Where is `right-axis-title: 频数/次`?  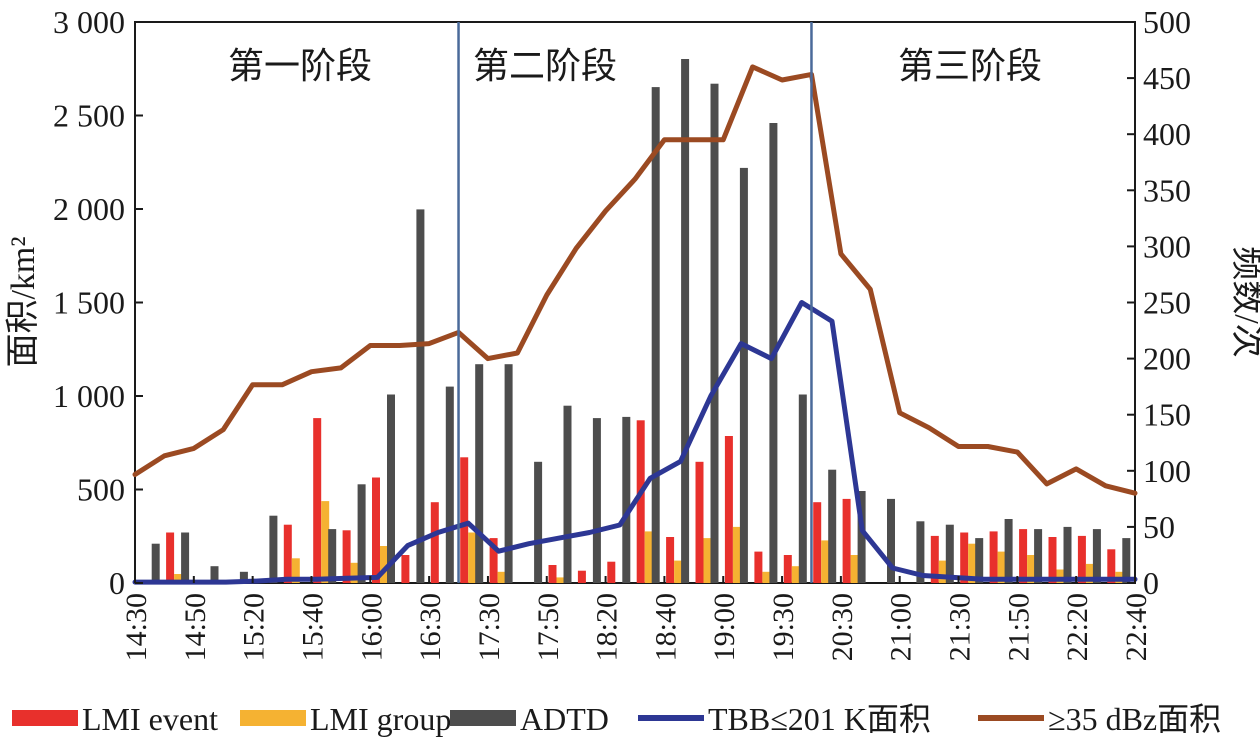 right-axis-title: 频数/次 is located at coordinates (1244, 301).